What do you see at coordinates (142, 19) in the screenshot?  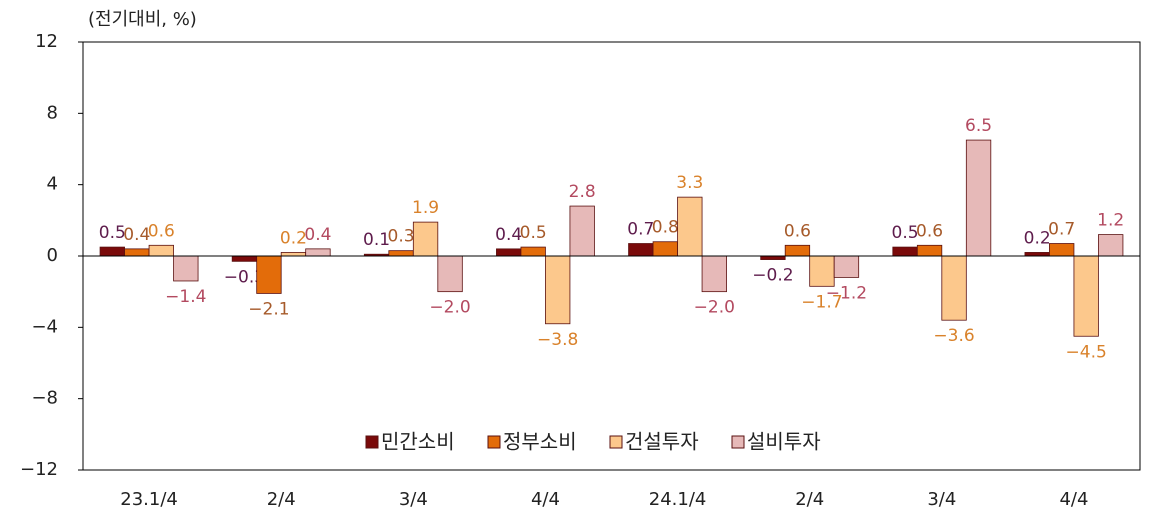 I see `y-axis-label: (전기대비, %)` at bounding box center [142, 19].